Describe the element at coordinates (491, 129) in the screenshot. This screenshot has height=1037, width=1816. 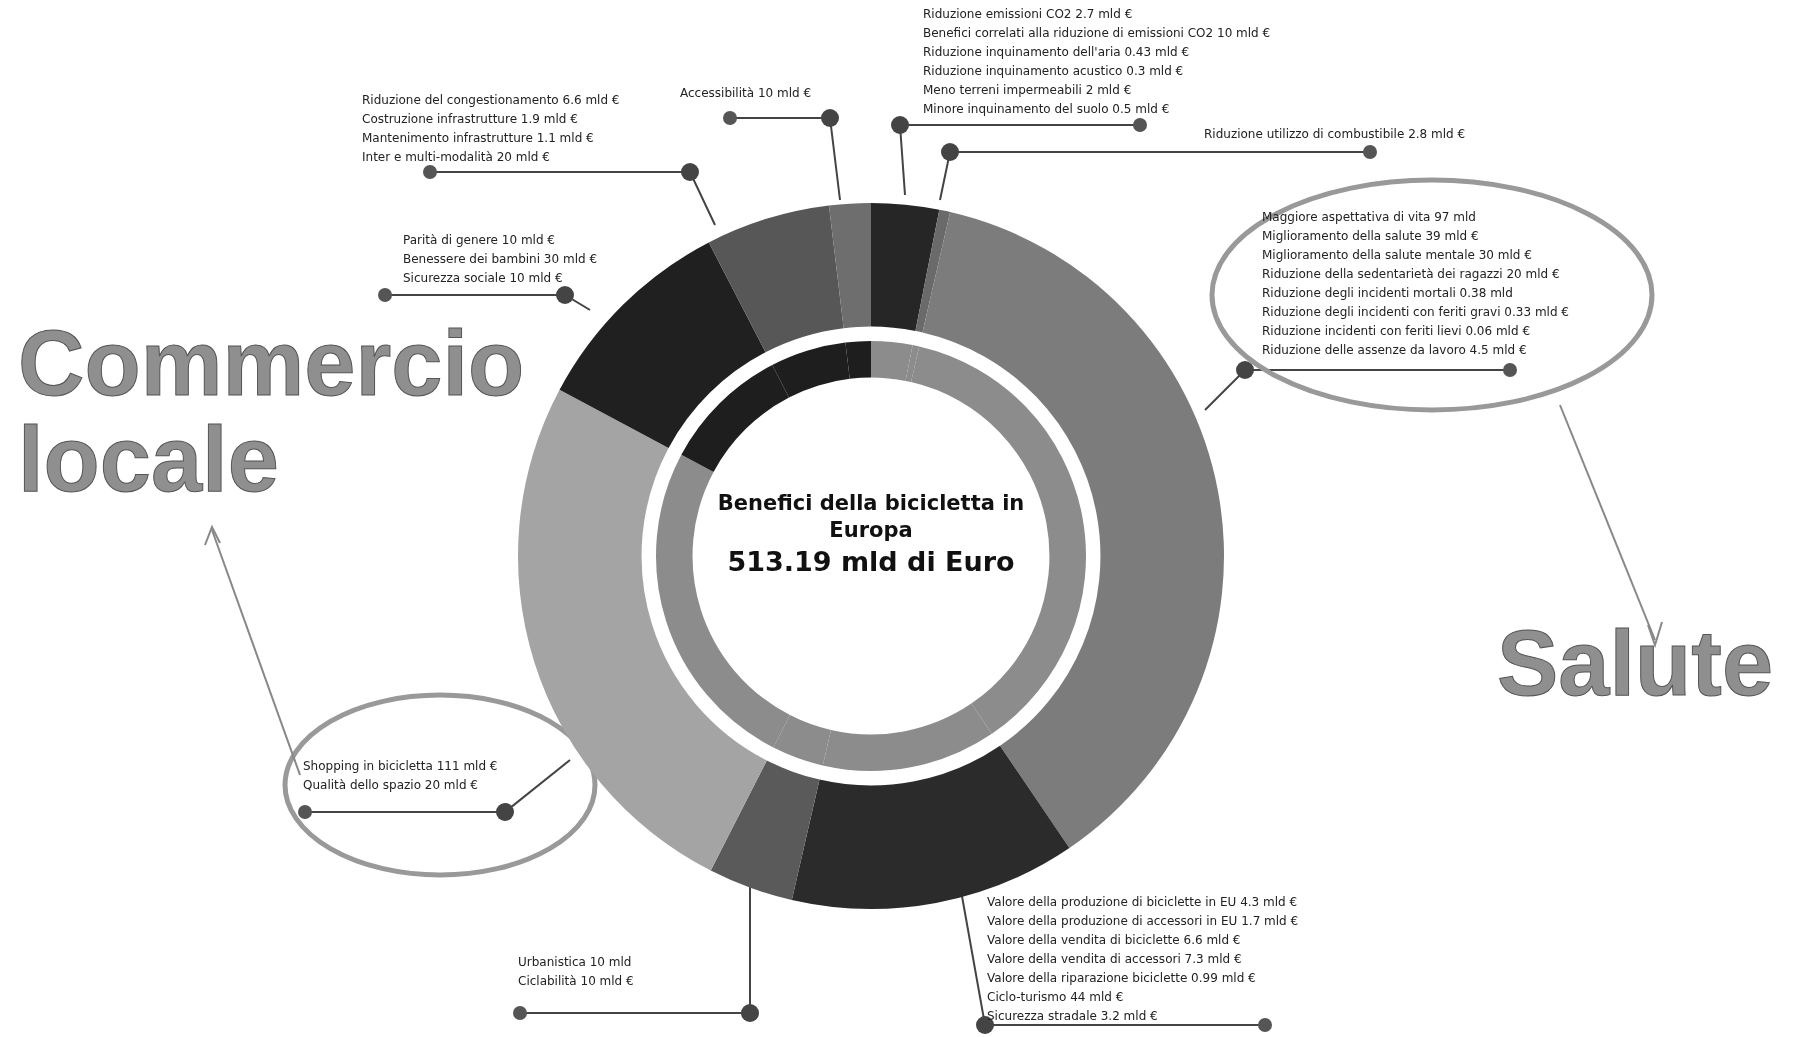
I see `text: Riduzione del congestionamento 6.6 mld € Costruzione infrastrutture 1.9 mld € Mantenimento infrastrutture 1.1 mld € Inter e multi-modalità 20 mld €` at that location.